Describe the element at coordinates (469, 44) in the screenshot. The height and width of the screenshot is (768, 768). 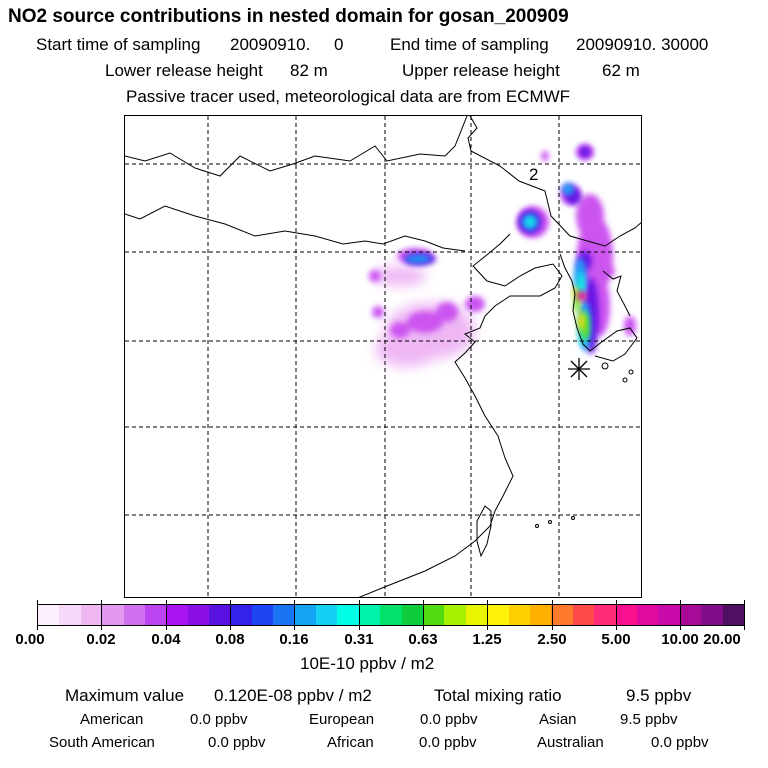
I see `end-time-label: End time of sampling` at that location.